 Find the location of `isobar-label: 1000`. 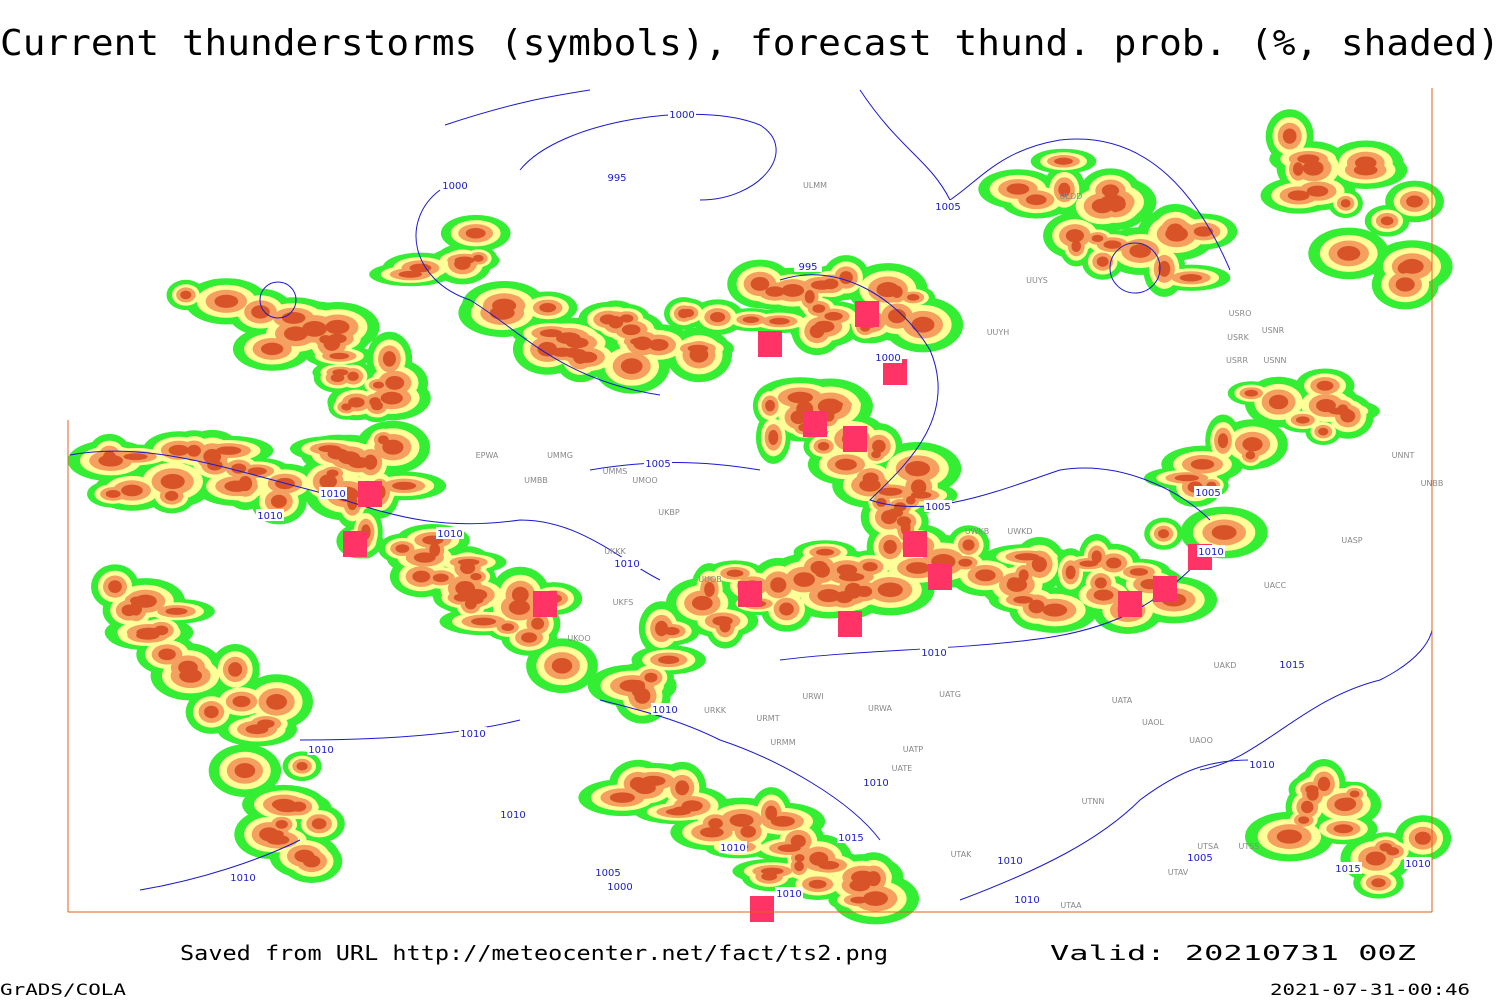

isobar-label: 1000 is located at coordinates (887, 358).